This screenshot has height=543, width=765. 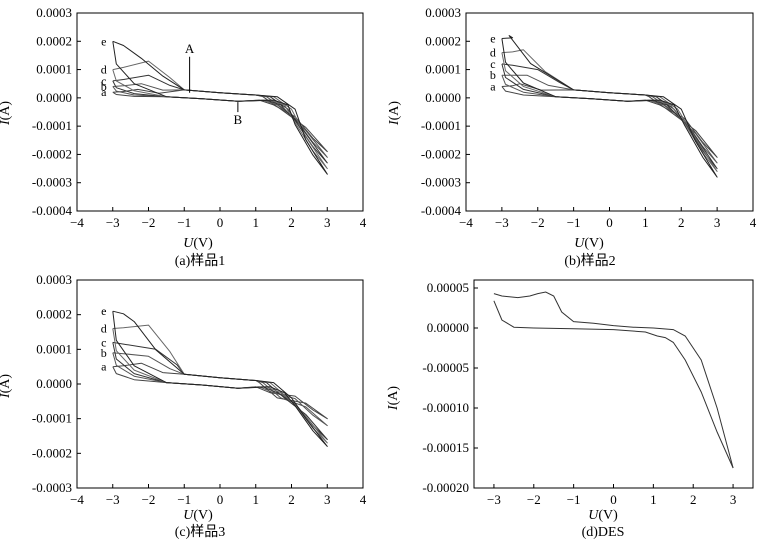 I want to click on series-line-upper, so click(x=613, y=380).